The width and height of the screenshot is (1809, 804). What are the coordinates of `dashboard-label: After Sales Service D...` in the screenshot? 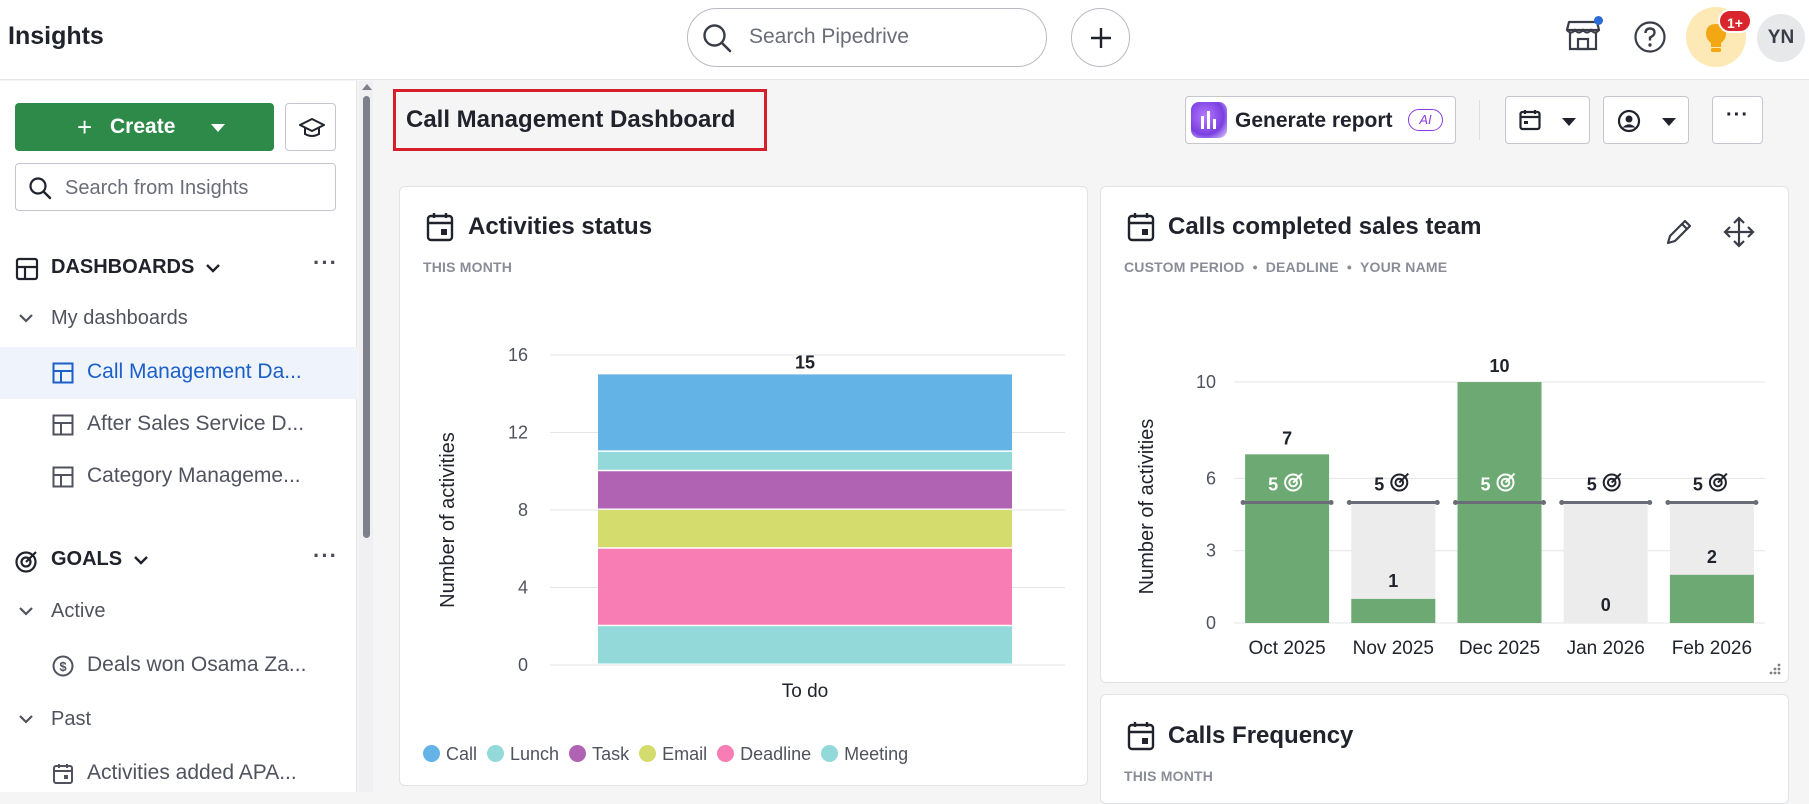 It's located at (196, 423).